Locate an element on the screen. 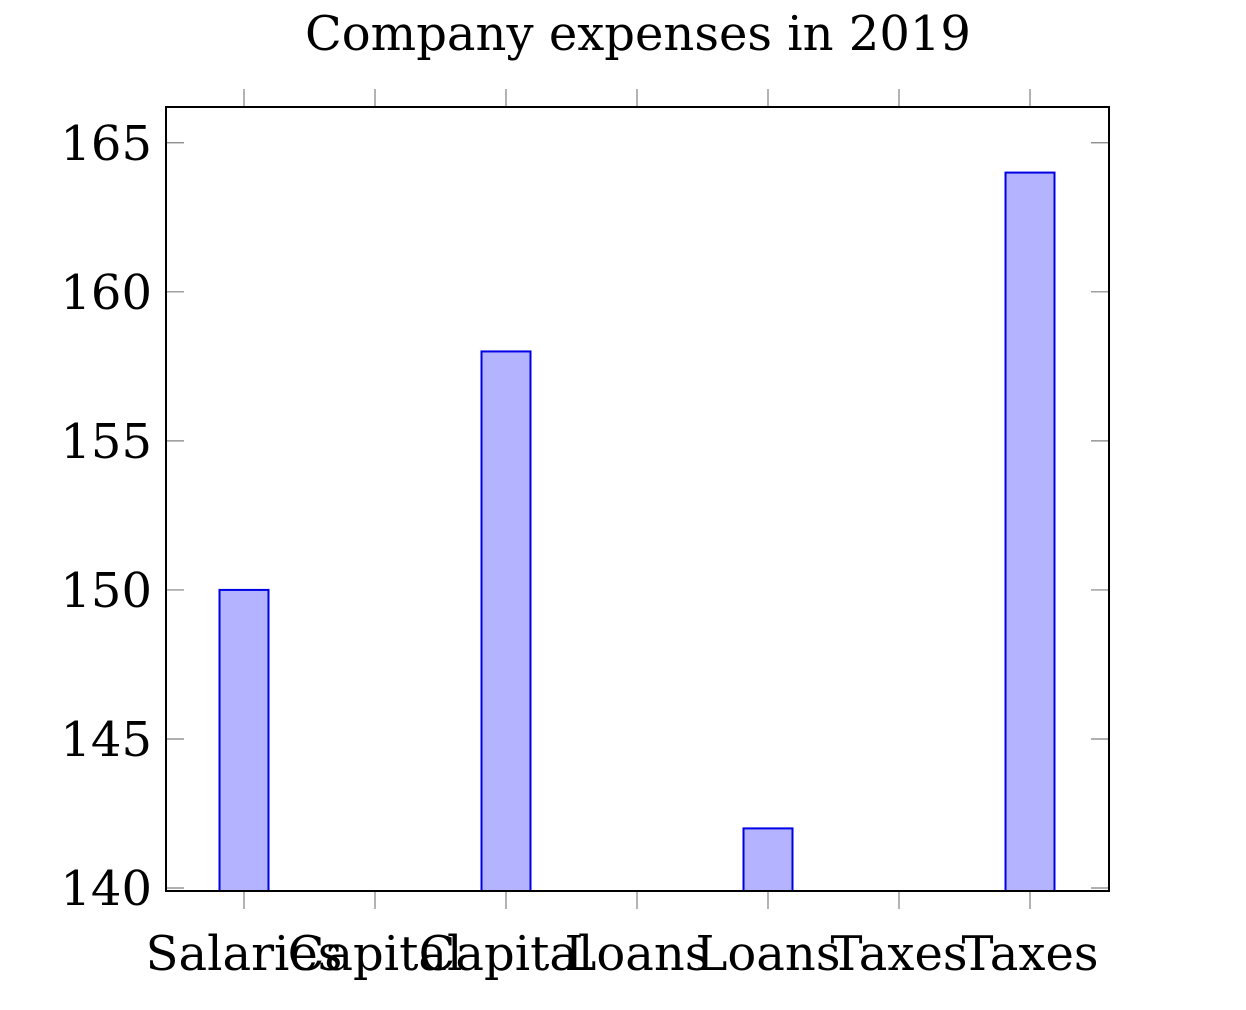  x-tick-label: Salaries is located at coordinates (244, 954).